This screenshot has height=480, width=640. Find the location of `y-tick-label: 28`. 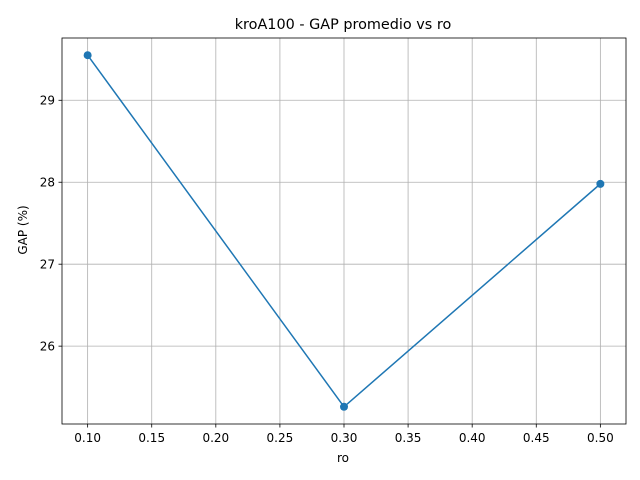

y-tick-label: 28 is located at coordinates (47, 183).